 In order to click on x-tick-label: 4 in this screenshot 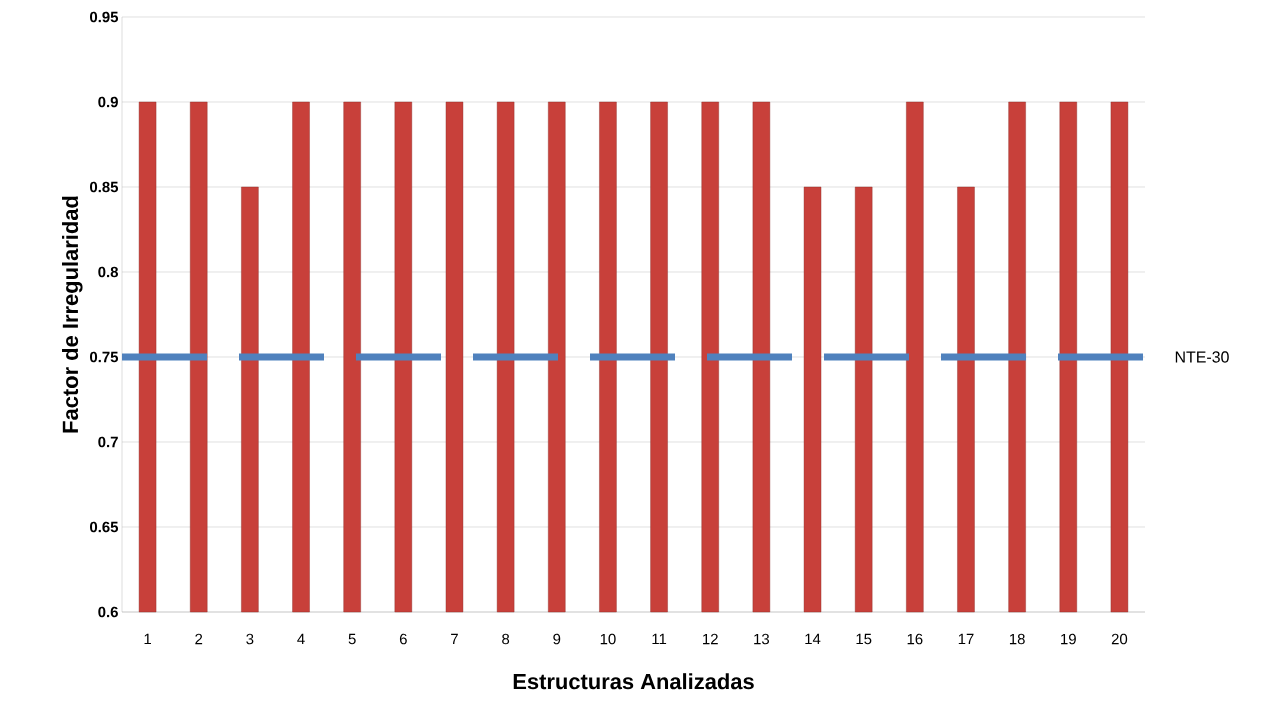, I will do `click(301, 639)`.